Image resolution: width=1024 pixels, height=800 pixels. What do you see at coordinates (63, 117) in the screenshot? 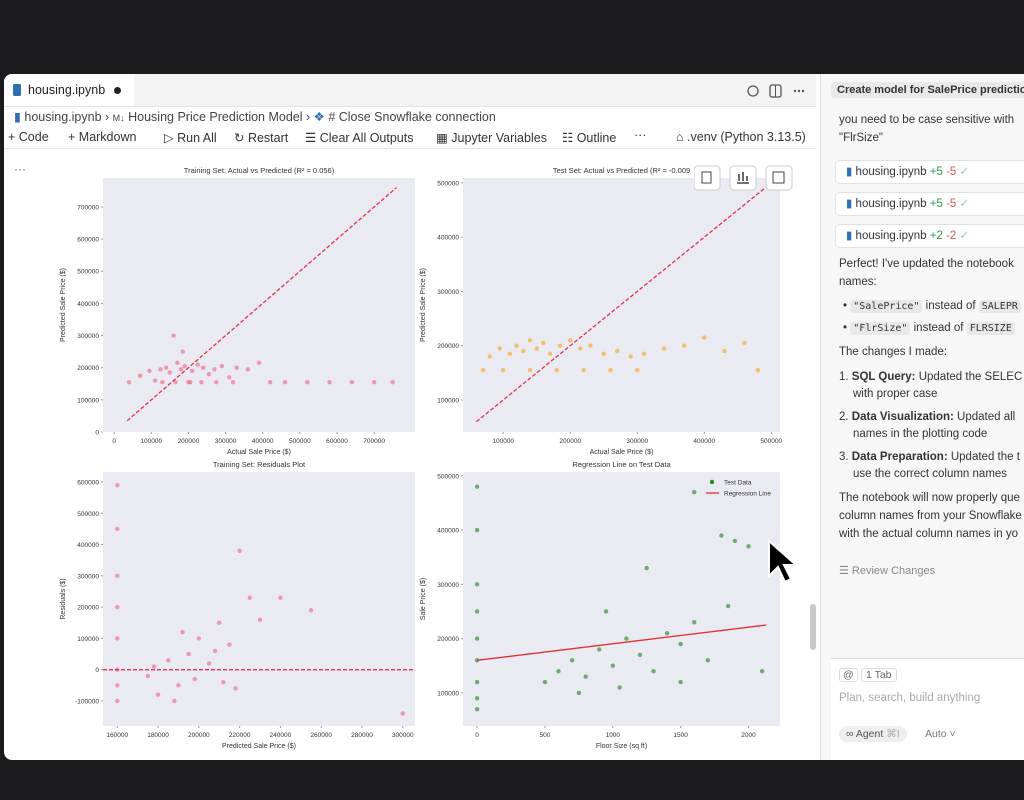
I see `breadcrumb-item: housing.ipynb` at bounding box center [63, 117].